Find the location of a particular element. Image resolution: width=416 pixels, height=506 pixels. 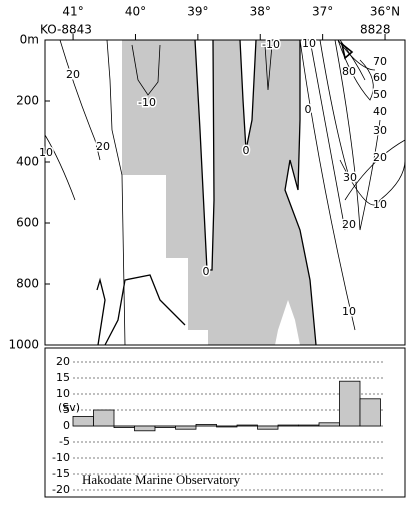

x-tick-label: 37° is located at coordinates (322, 12).